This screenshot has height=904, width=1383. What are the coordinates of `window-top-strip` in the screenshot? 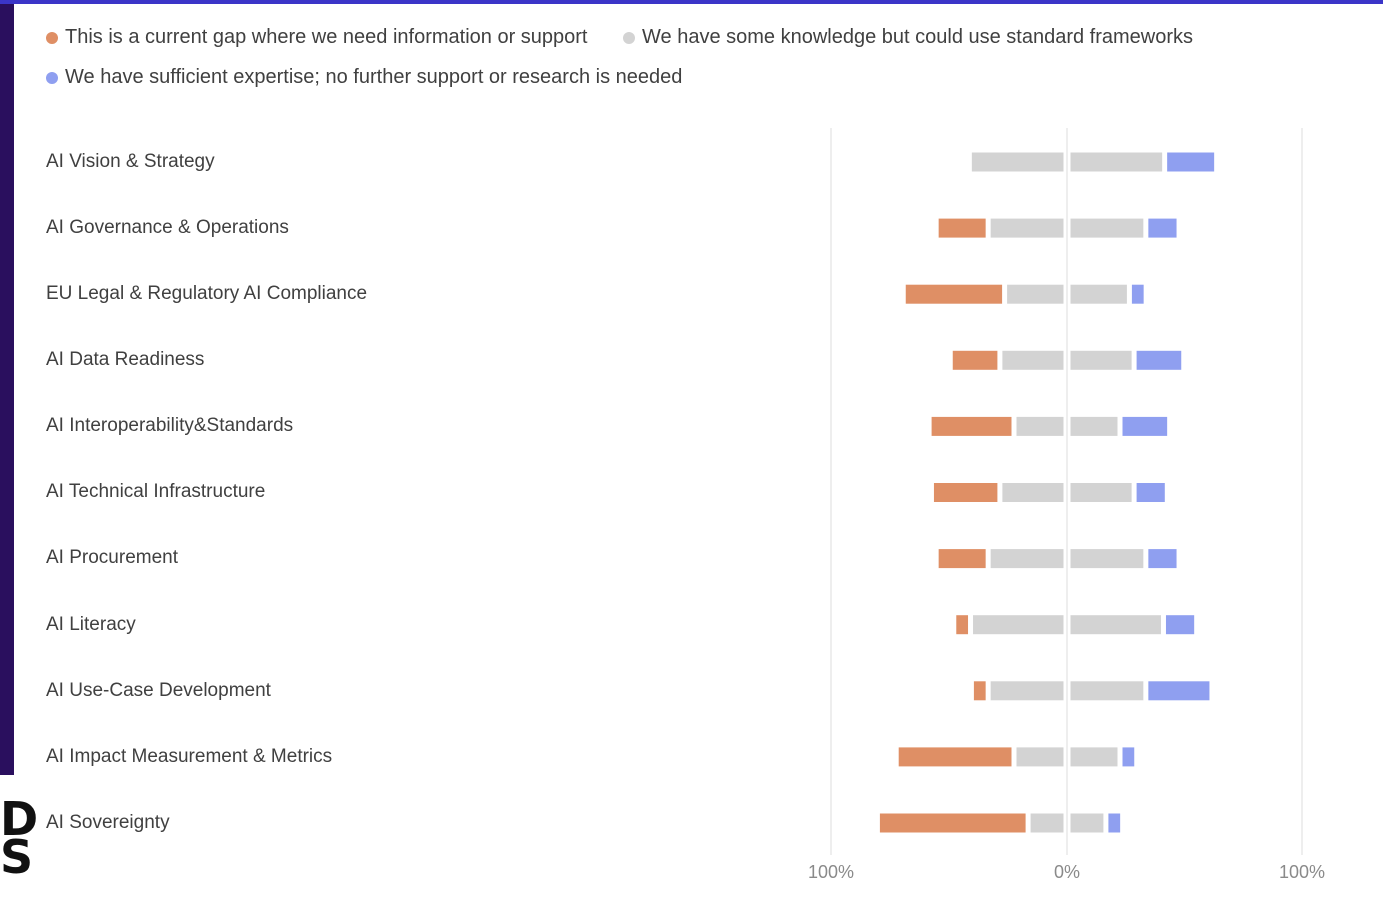 It's located at (691, 2).